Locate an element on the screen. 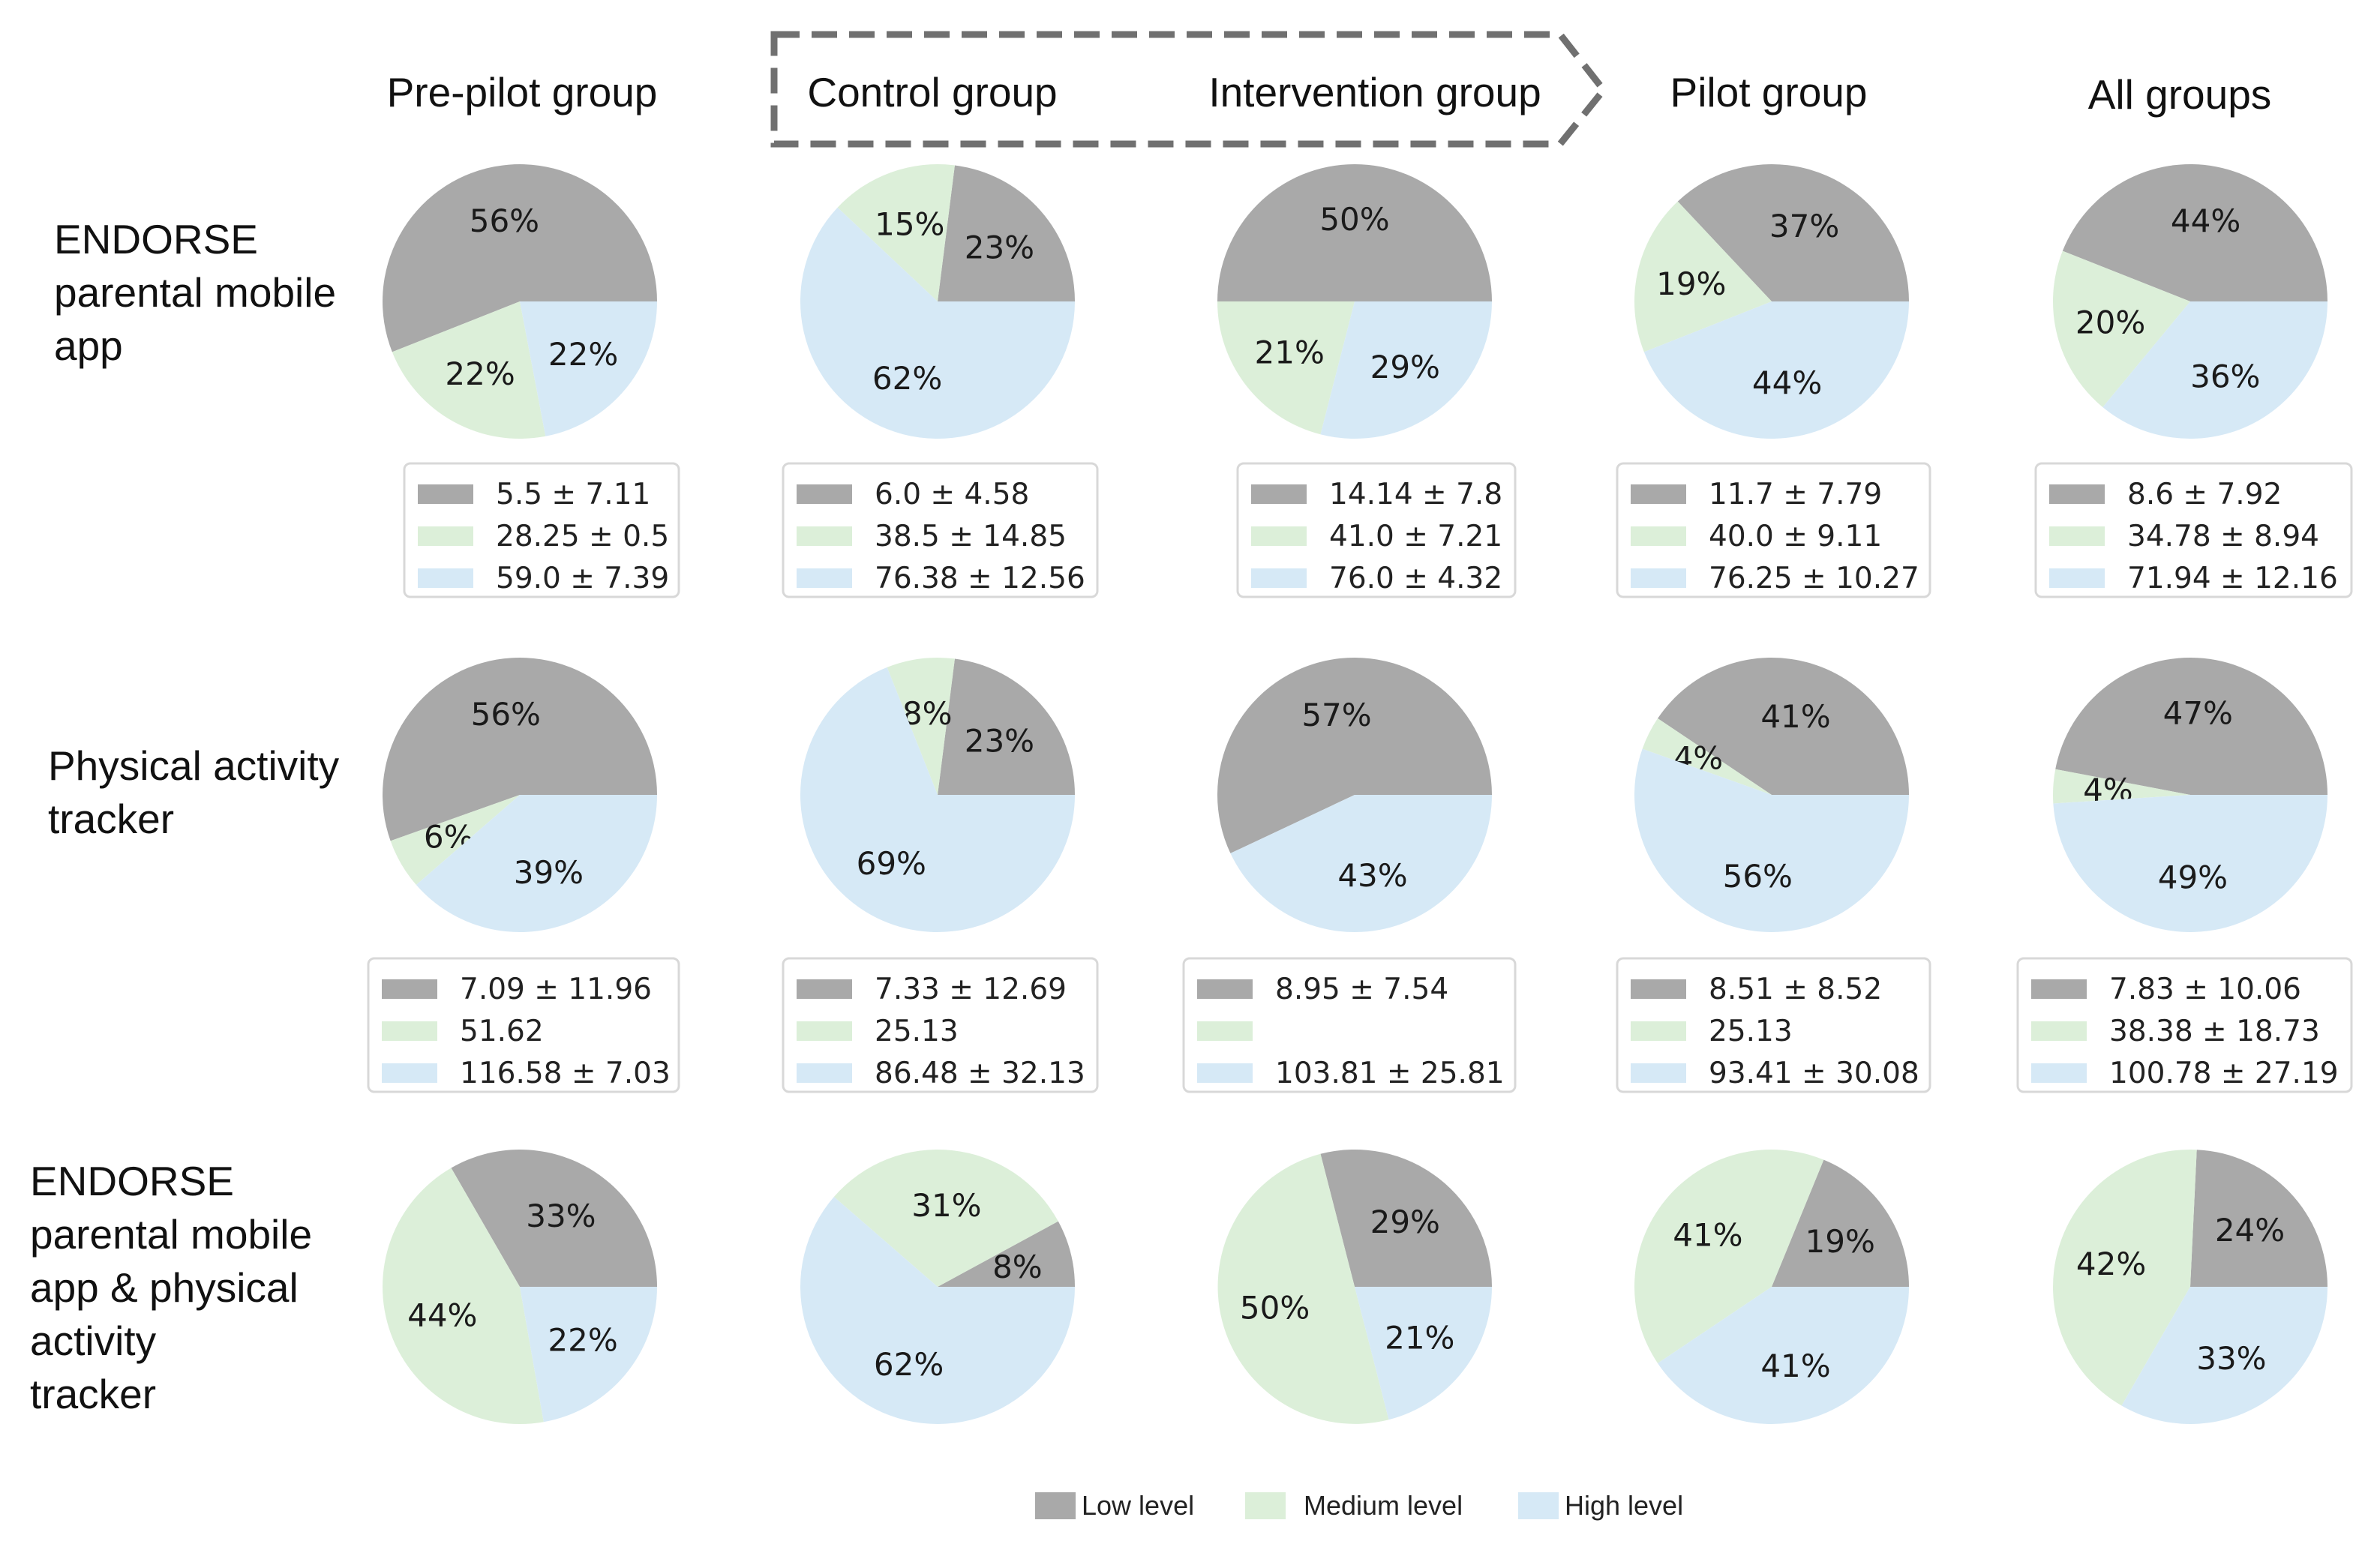 This screenshot has width=2371, height=1568. pie-slice-label: 69% is located at coordinates (891, 863).